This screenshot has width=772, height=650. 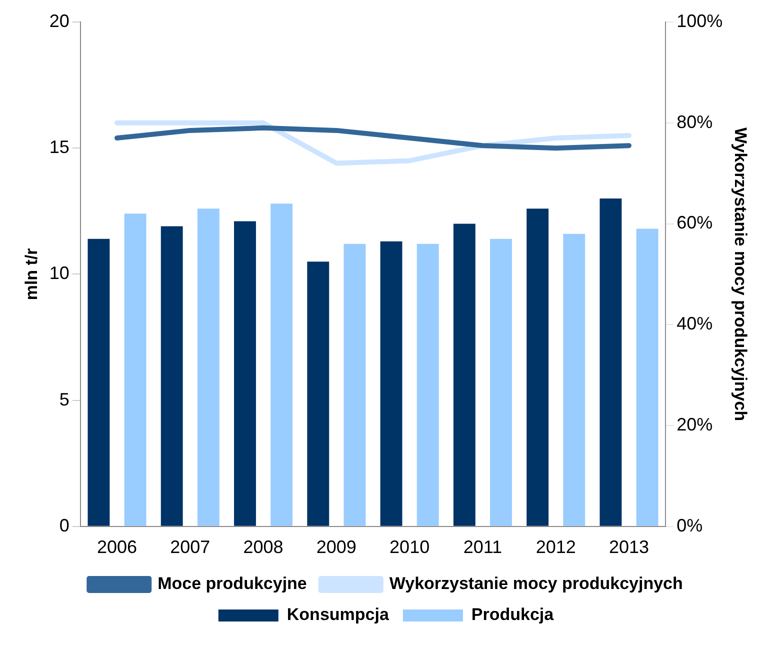 What do you see at coordinates (117, 547) in the screenshot?
I see `x-tick-label: 2006` at bounding box center [117, 547].